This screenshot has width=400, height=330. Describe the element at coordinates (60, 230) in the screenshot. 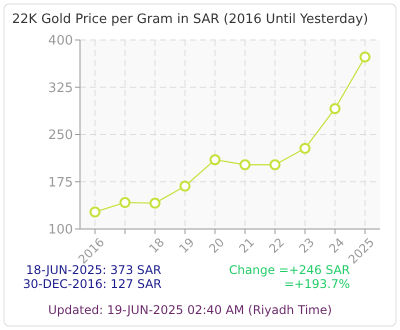

I see `y-tick-label: 100` at that location.